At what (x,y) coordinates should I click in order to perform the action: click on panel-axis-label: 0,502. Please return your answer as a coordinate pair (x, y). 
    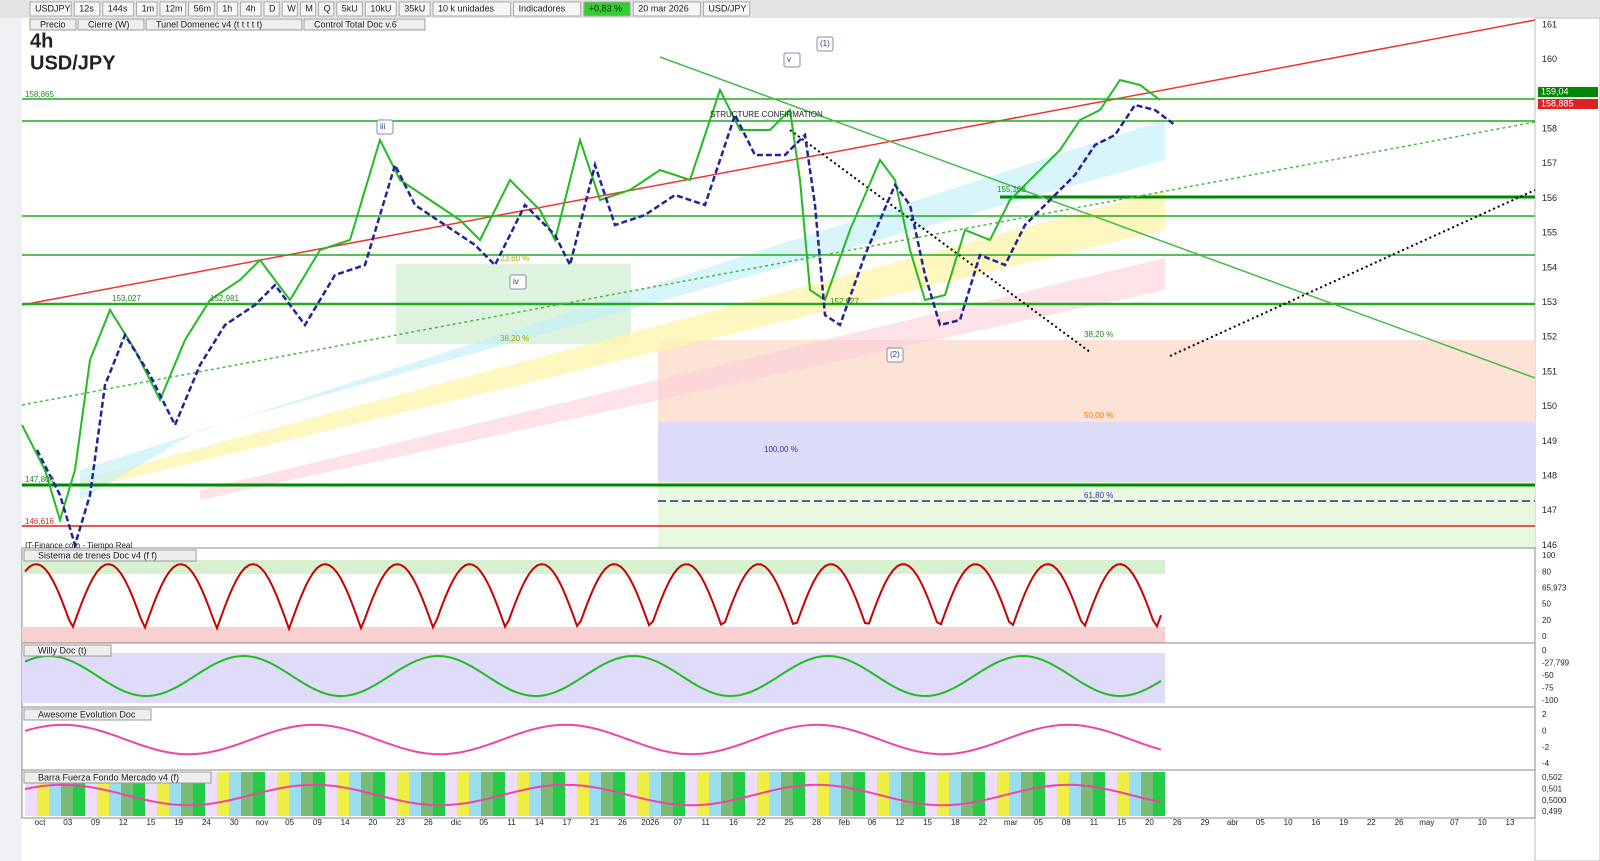
    Looking at the image, I should click on (1552, 777).